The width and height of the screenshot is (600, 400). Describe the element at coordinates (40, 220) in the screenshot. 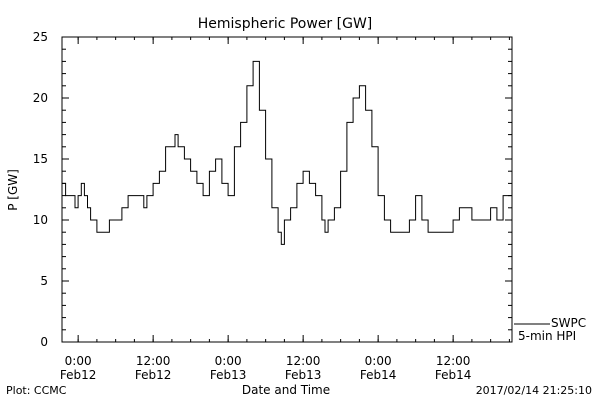

I see `y-tick-label: 10` at that location.